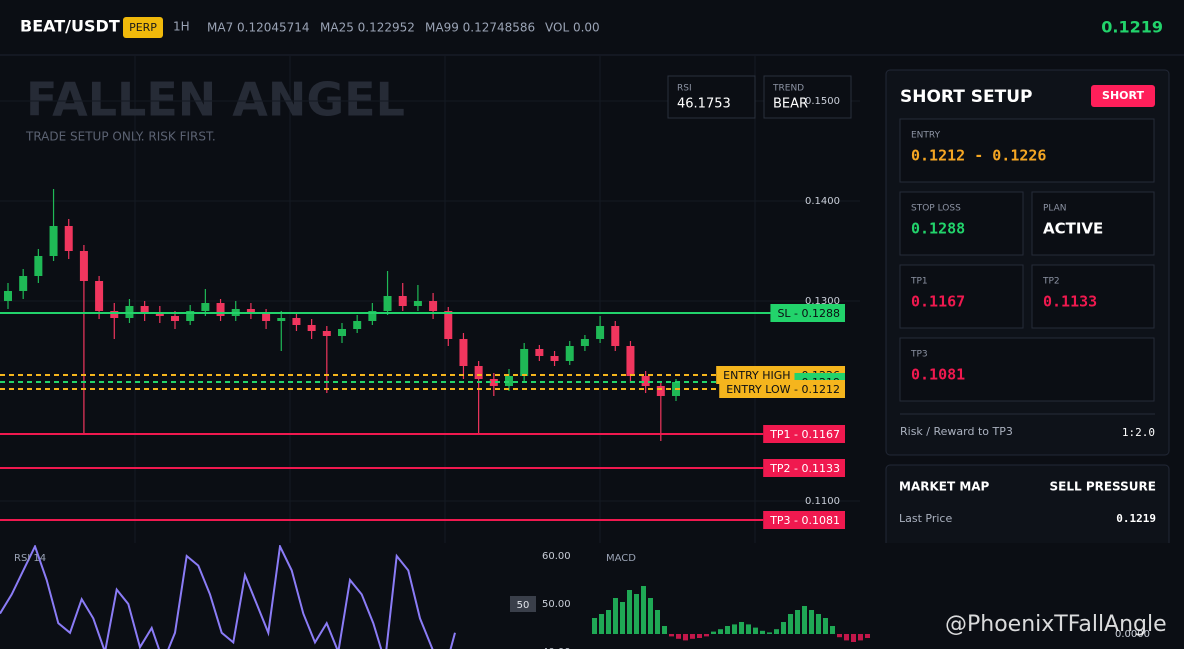  What do you see at coordinates (1123, 96) in the screenshot?
I see `short-badge` at bounding box center [1123, 96].